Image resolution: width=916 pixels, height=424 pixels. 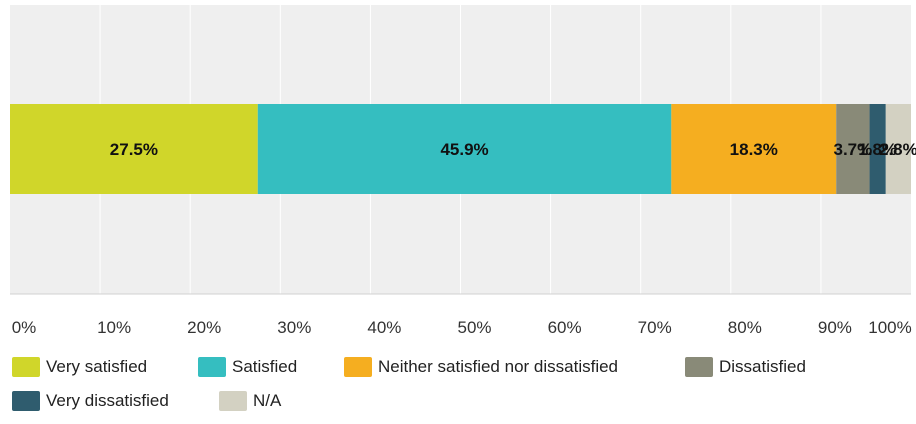 I want to click on x-tick-label: 40%, so click(x=384, y=327).